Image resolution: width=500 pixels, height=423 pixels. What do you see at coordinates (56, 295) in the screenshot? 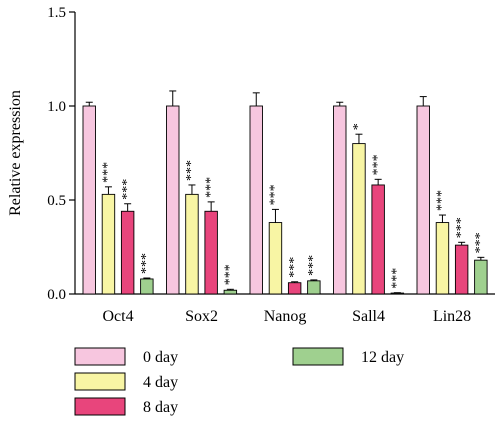
I see `y-tick-label: 0.0` at bounding box center [56, 295].